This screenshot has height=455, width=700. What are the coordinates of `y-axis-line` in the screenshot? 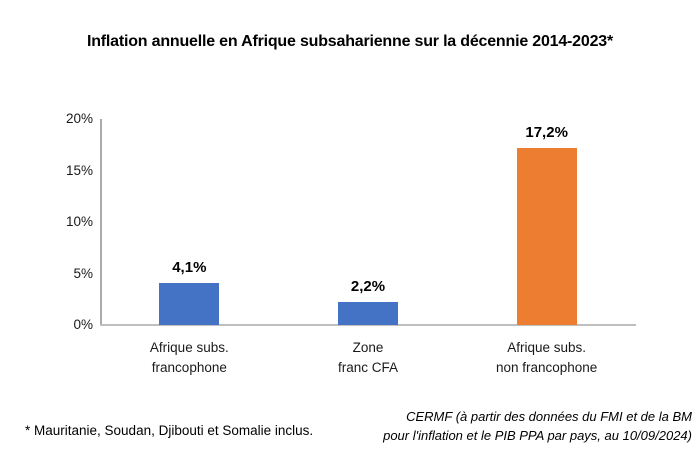 It's located at (101, 222).